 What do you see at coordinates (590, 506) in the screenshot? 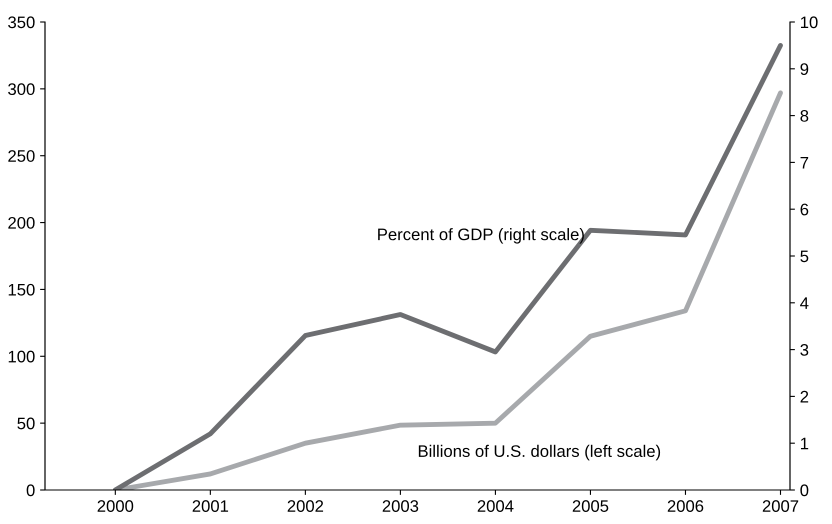
I see `x-tick-label: 2005` at bounding box center [590, 506].